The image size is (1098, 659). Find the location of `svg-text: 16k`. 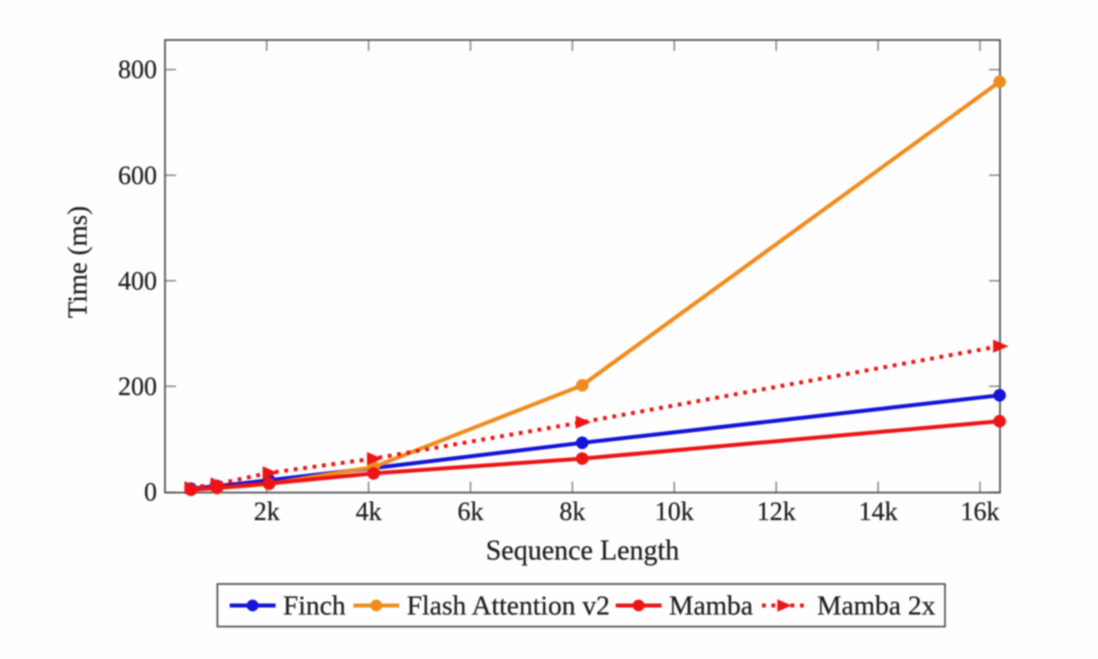

svg-text: 16k is located at coordinates (980, 511).